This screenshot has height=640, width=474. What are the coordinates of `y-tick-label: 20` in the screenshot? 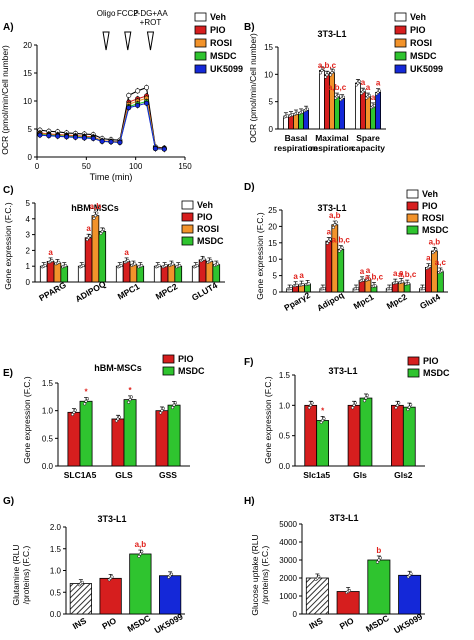 It's located at (272, 226).